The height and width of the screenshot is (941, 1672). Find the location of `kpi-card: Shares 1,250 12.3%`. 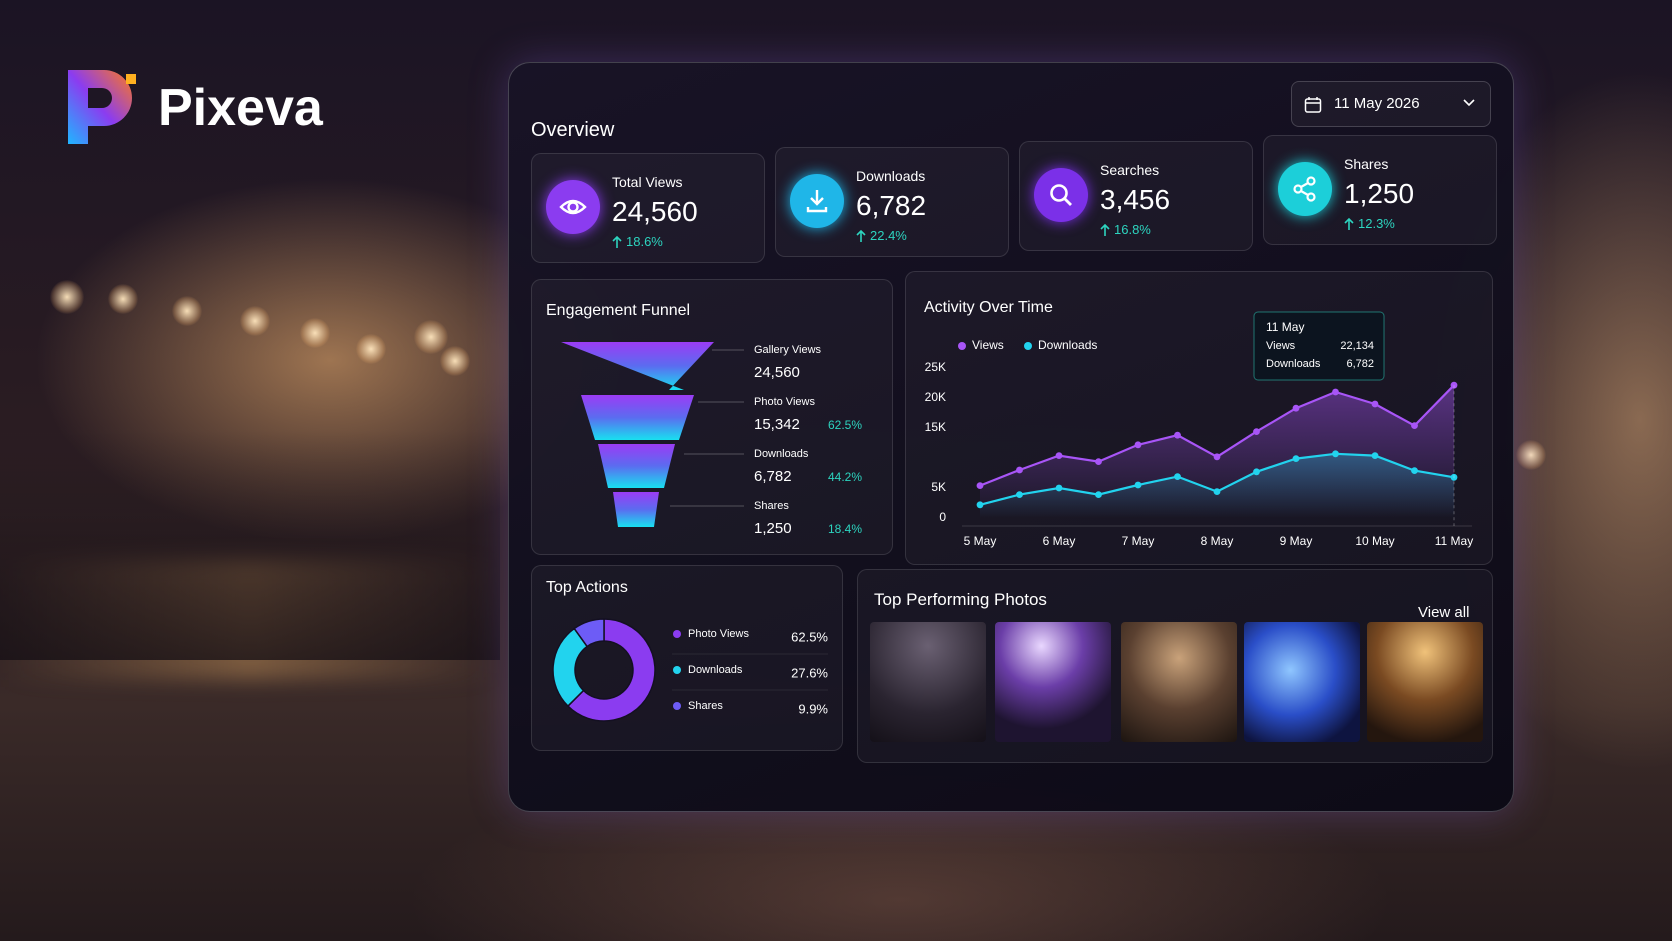

kpi-card: Shares 1,250 12.3% is located at coordinates (1380, 190).